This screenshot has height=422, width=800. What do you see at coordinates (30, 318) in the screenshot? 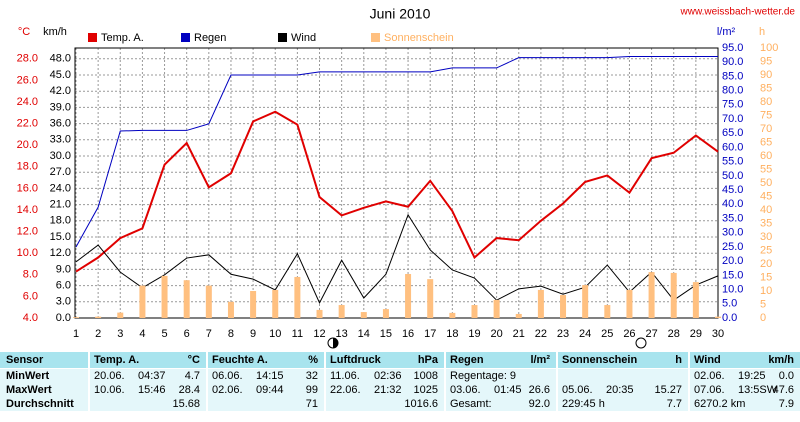
I see `y-tick-label: 4.0` at bounding box center [30, 318].